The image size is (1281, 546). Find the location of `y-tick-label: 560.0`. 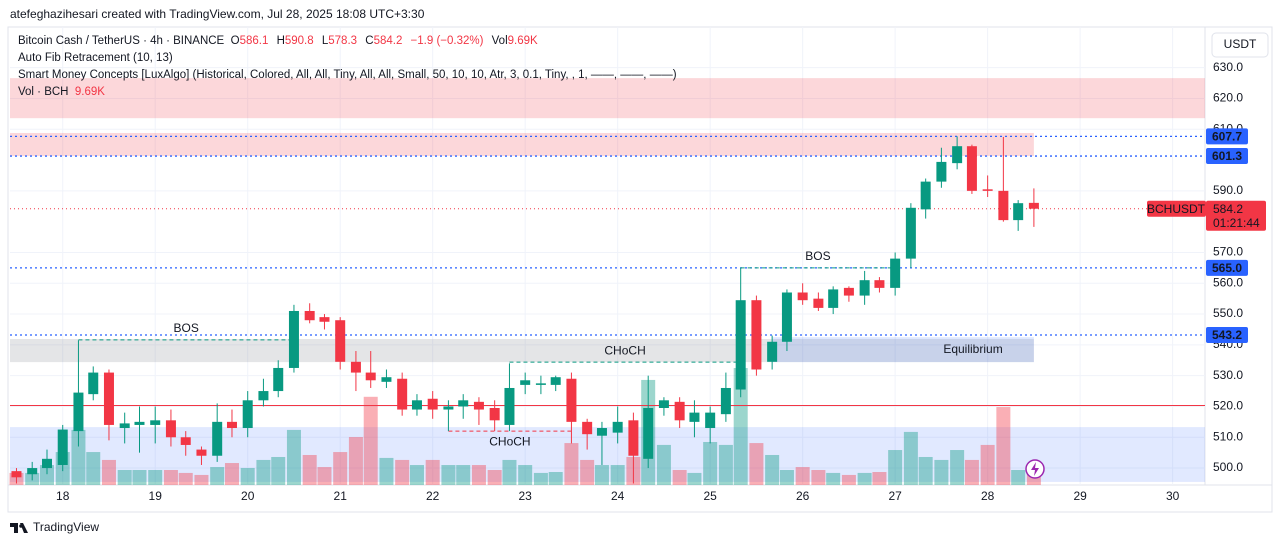

y-tick-label: 560.0 is located at coordinates (1228, 282).